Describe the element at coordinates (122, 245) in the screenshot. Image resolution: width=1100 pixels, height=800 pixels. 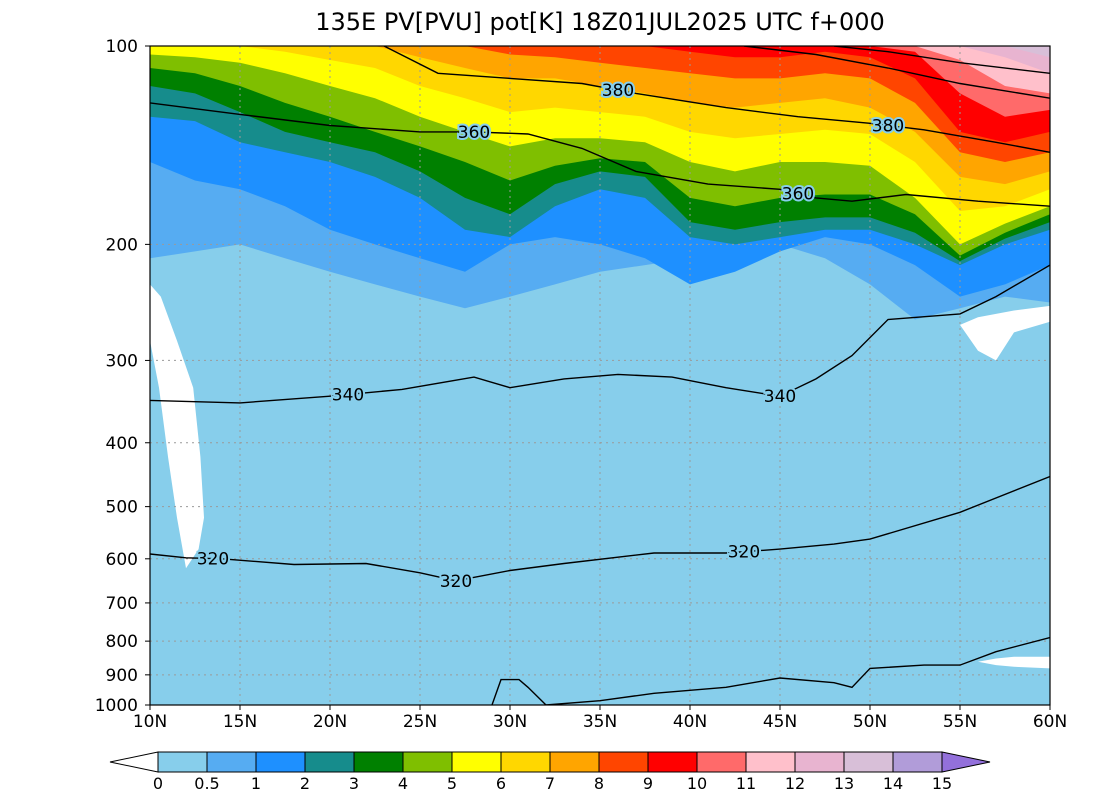
I see `y-tick-label: 200` at that location.